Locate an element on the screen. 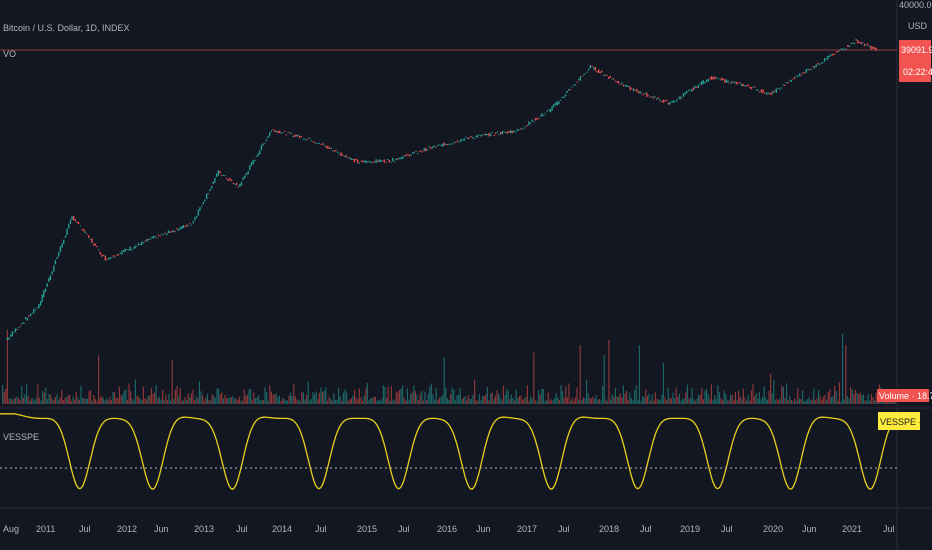  indicator-label: VO is located at coordinates (9, 54).